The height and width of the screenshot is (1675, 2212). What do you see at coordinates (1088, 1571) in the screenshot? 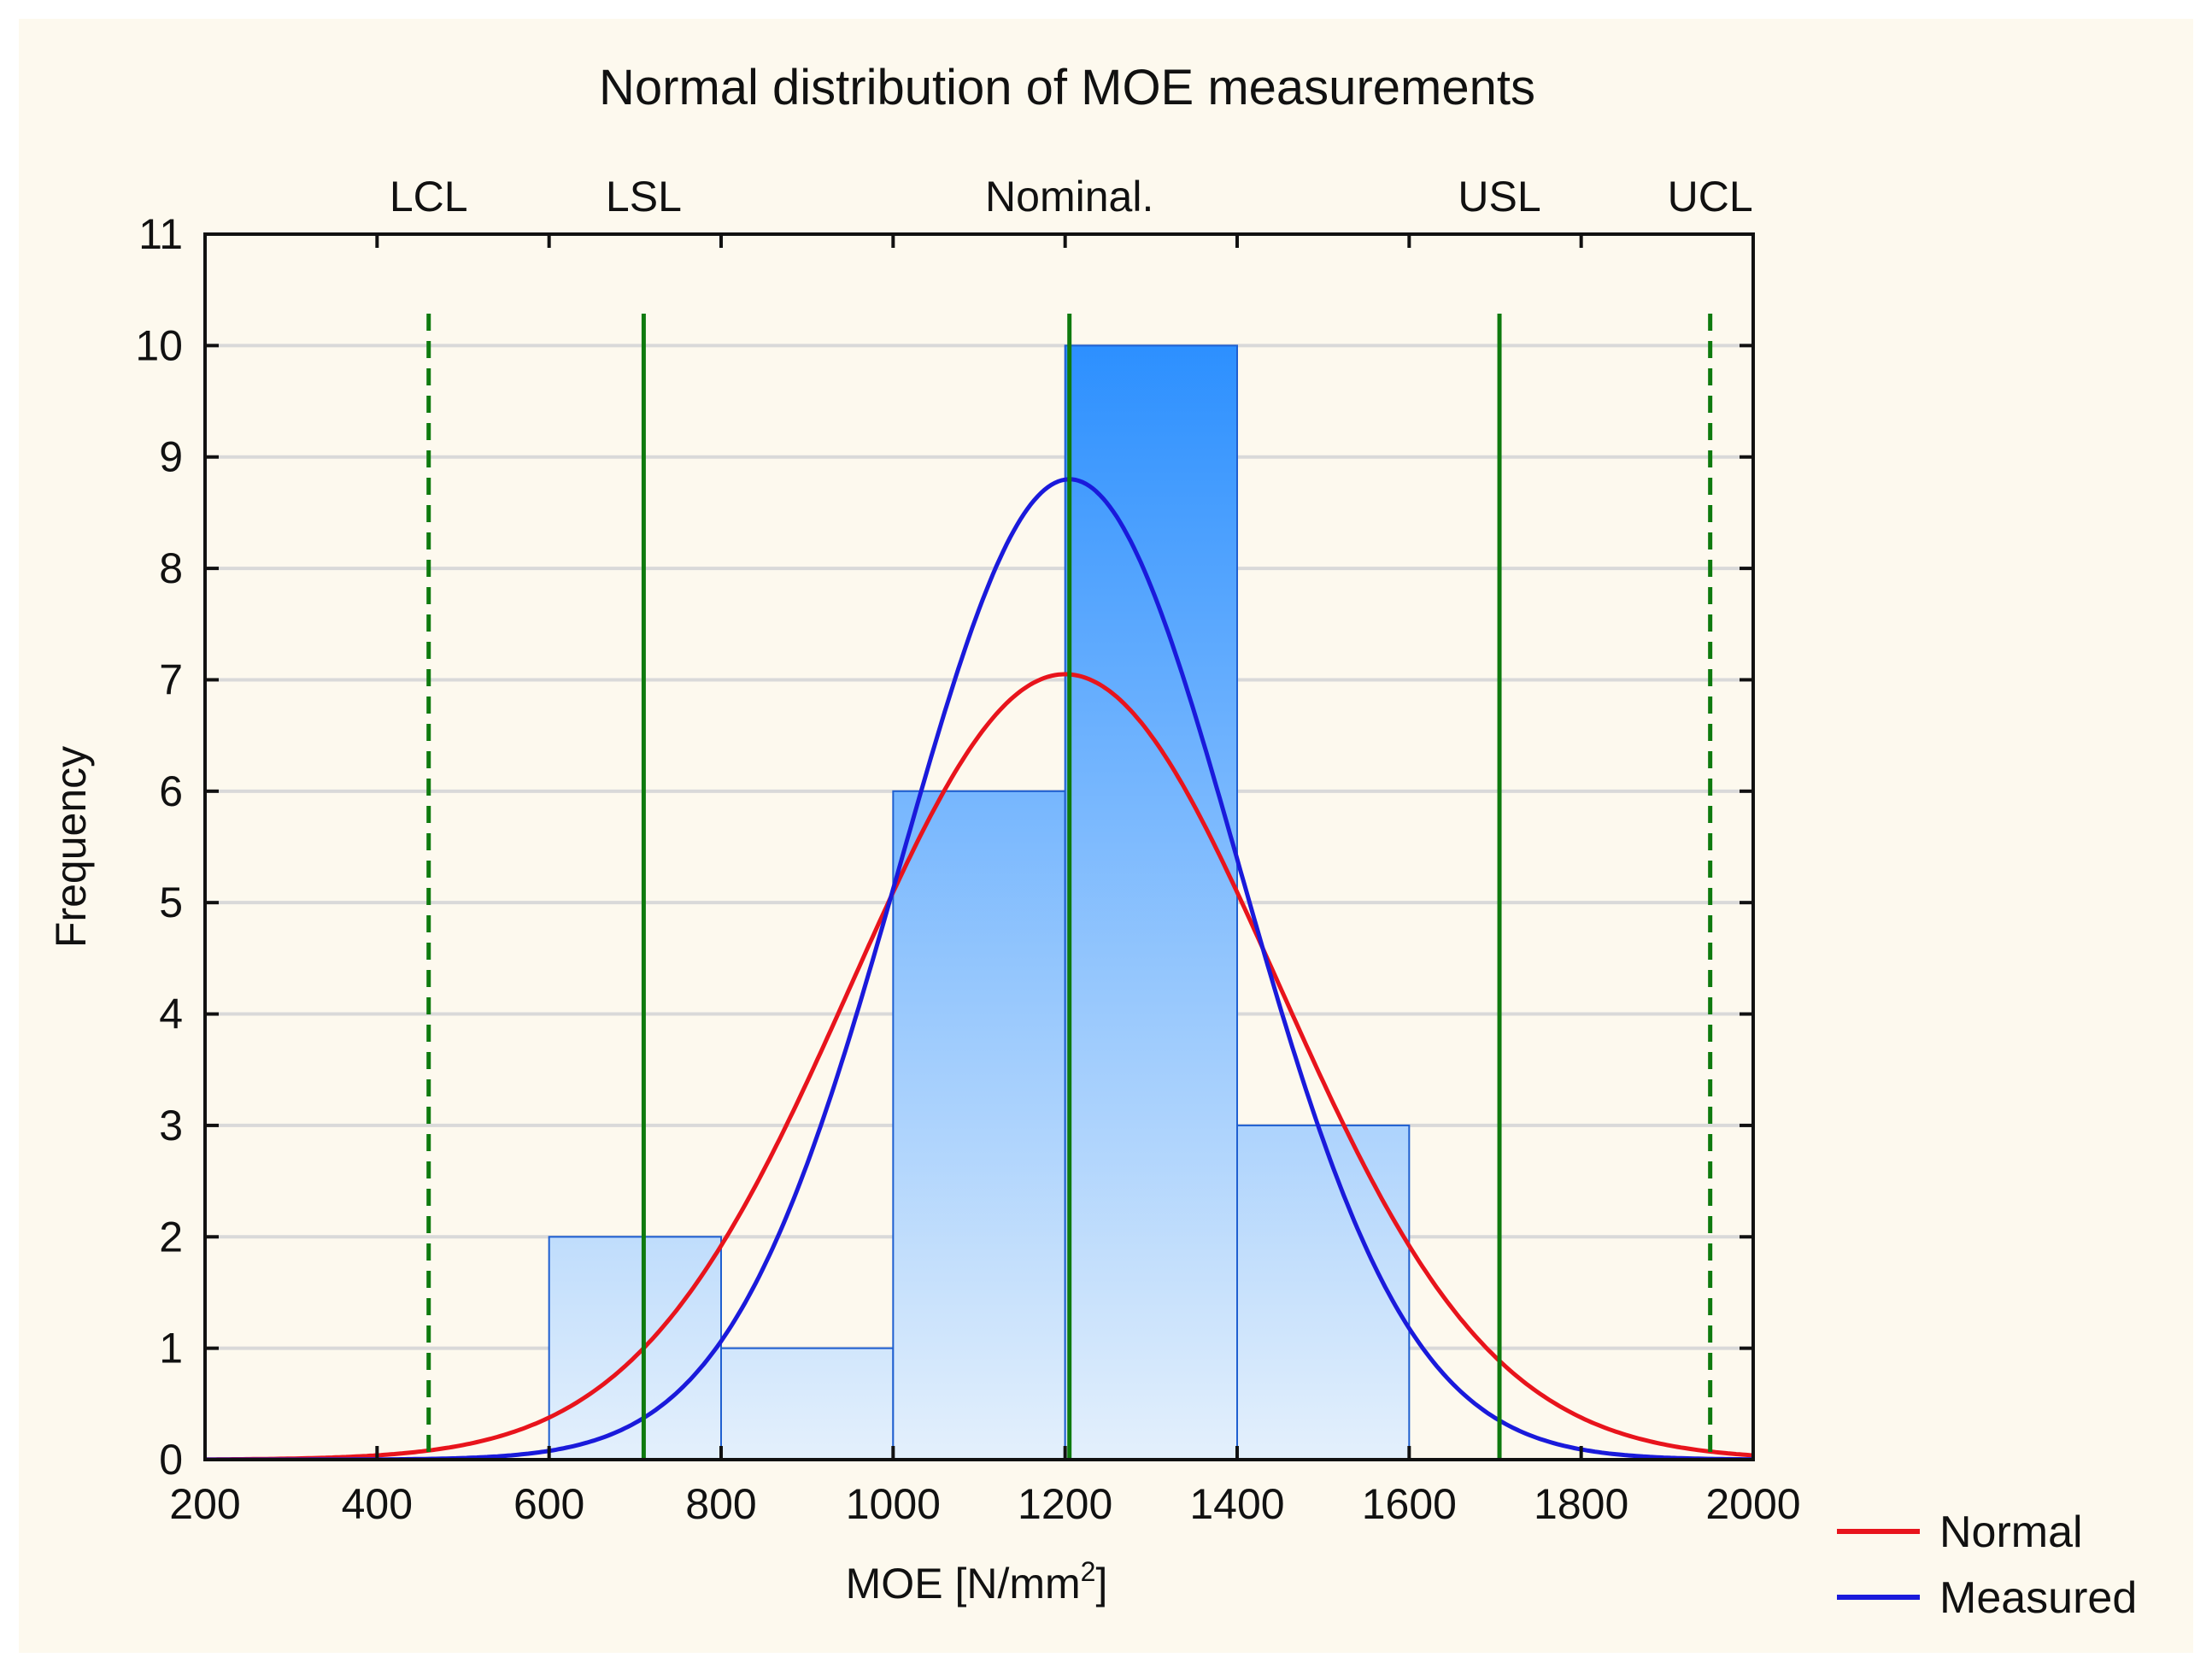
I see `x-axis-label-superscript: 2` at bounding box center [1088, 1571].